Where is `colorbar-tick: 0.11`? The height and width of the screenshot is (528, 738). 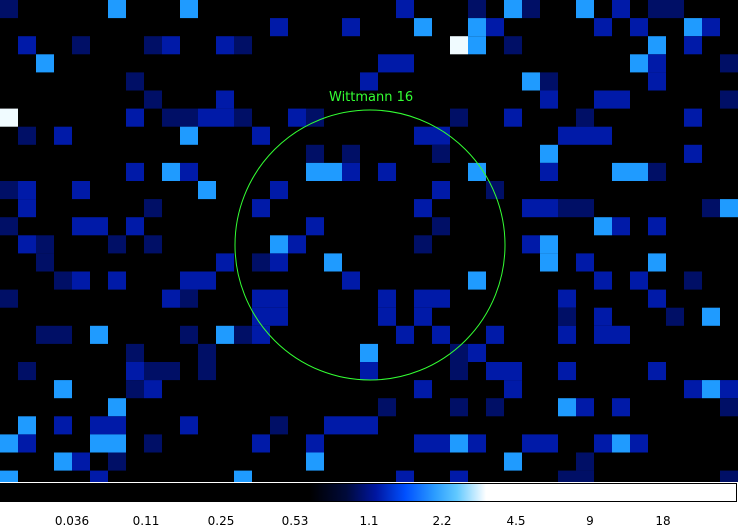 colorbar-tick: 0.11 is located at coordinates (146, 521).